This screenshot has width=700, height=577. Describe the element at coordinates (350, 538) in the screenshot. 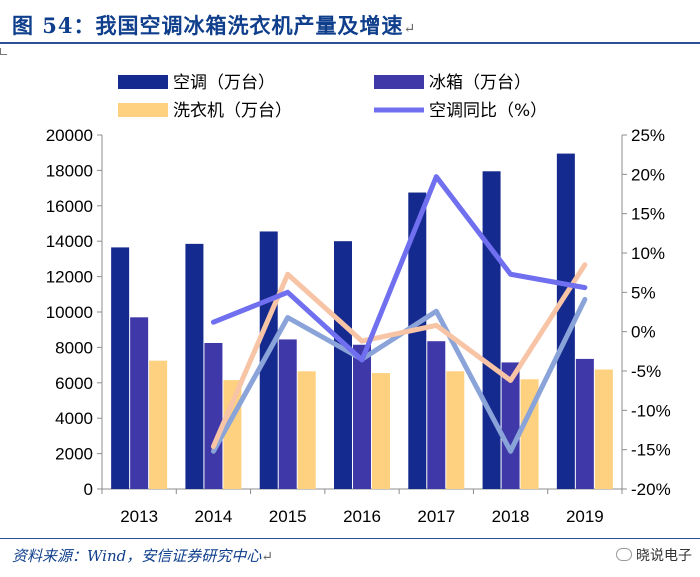

I see `source-rule` at that location.